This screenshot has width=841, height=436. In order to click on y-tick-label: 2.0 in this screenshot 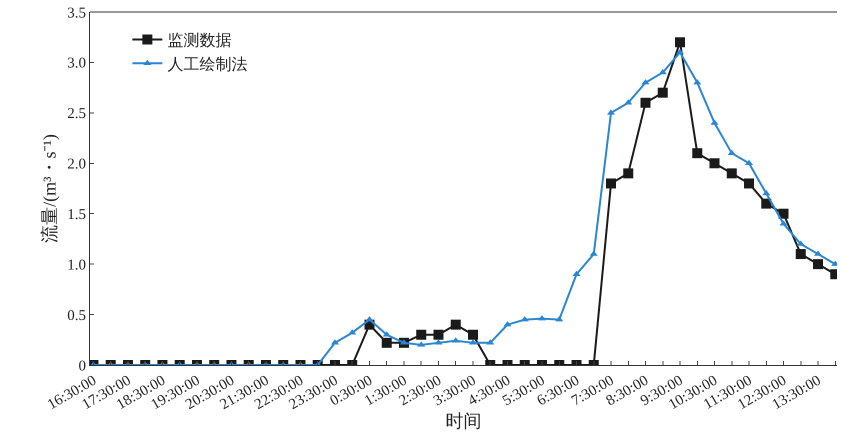, I will do `click(76, 164)`.